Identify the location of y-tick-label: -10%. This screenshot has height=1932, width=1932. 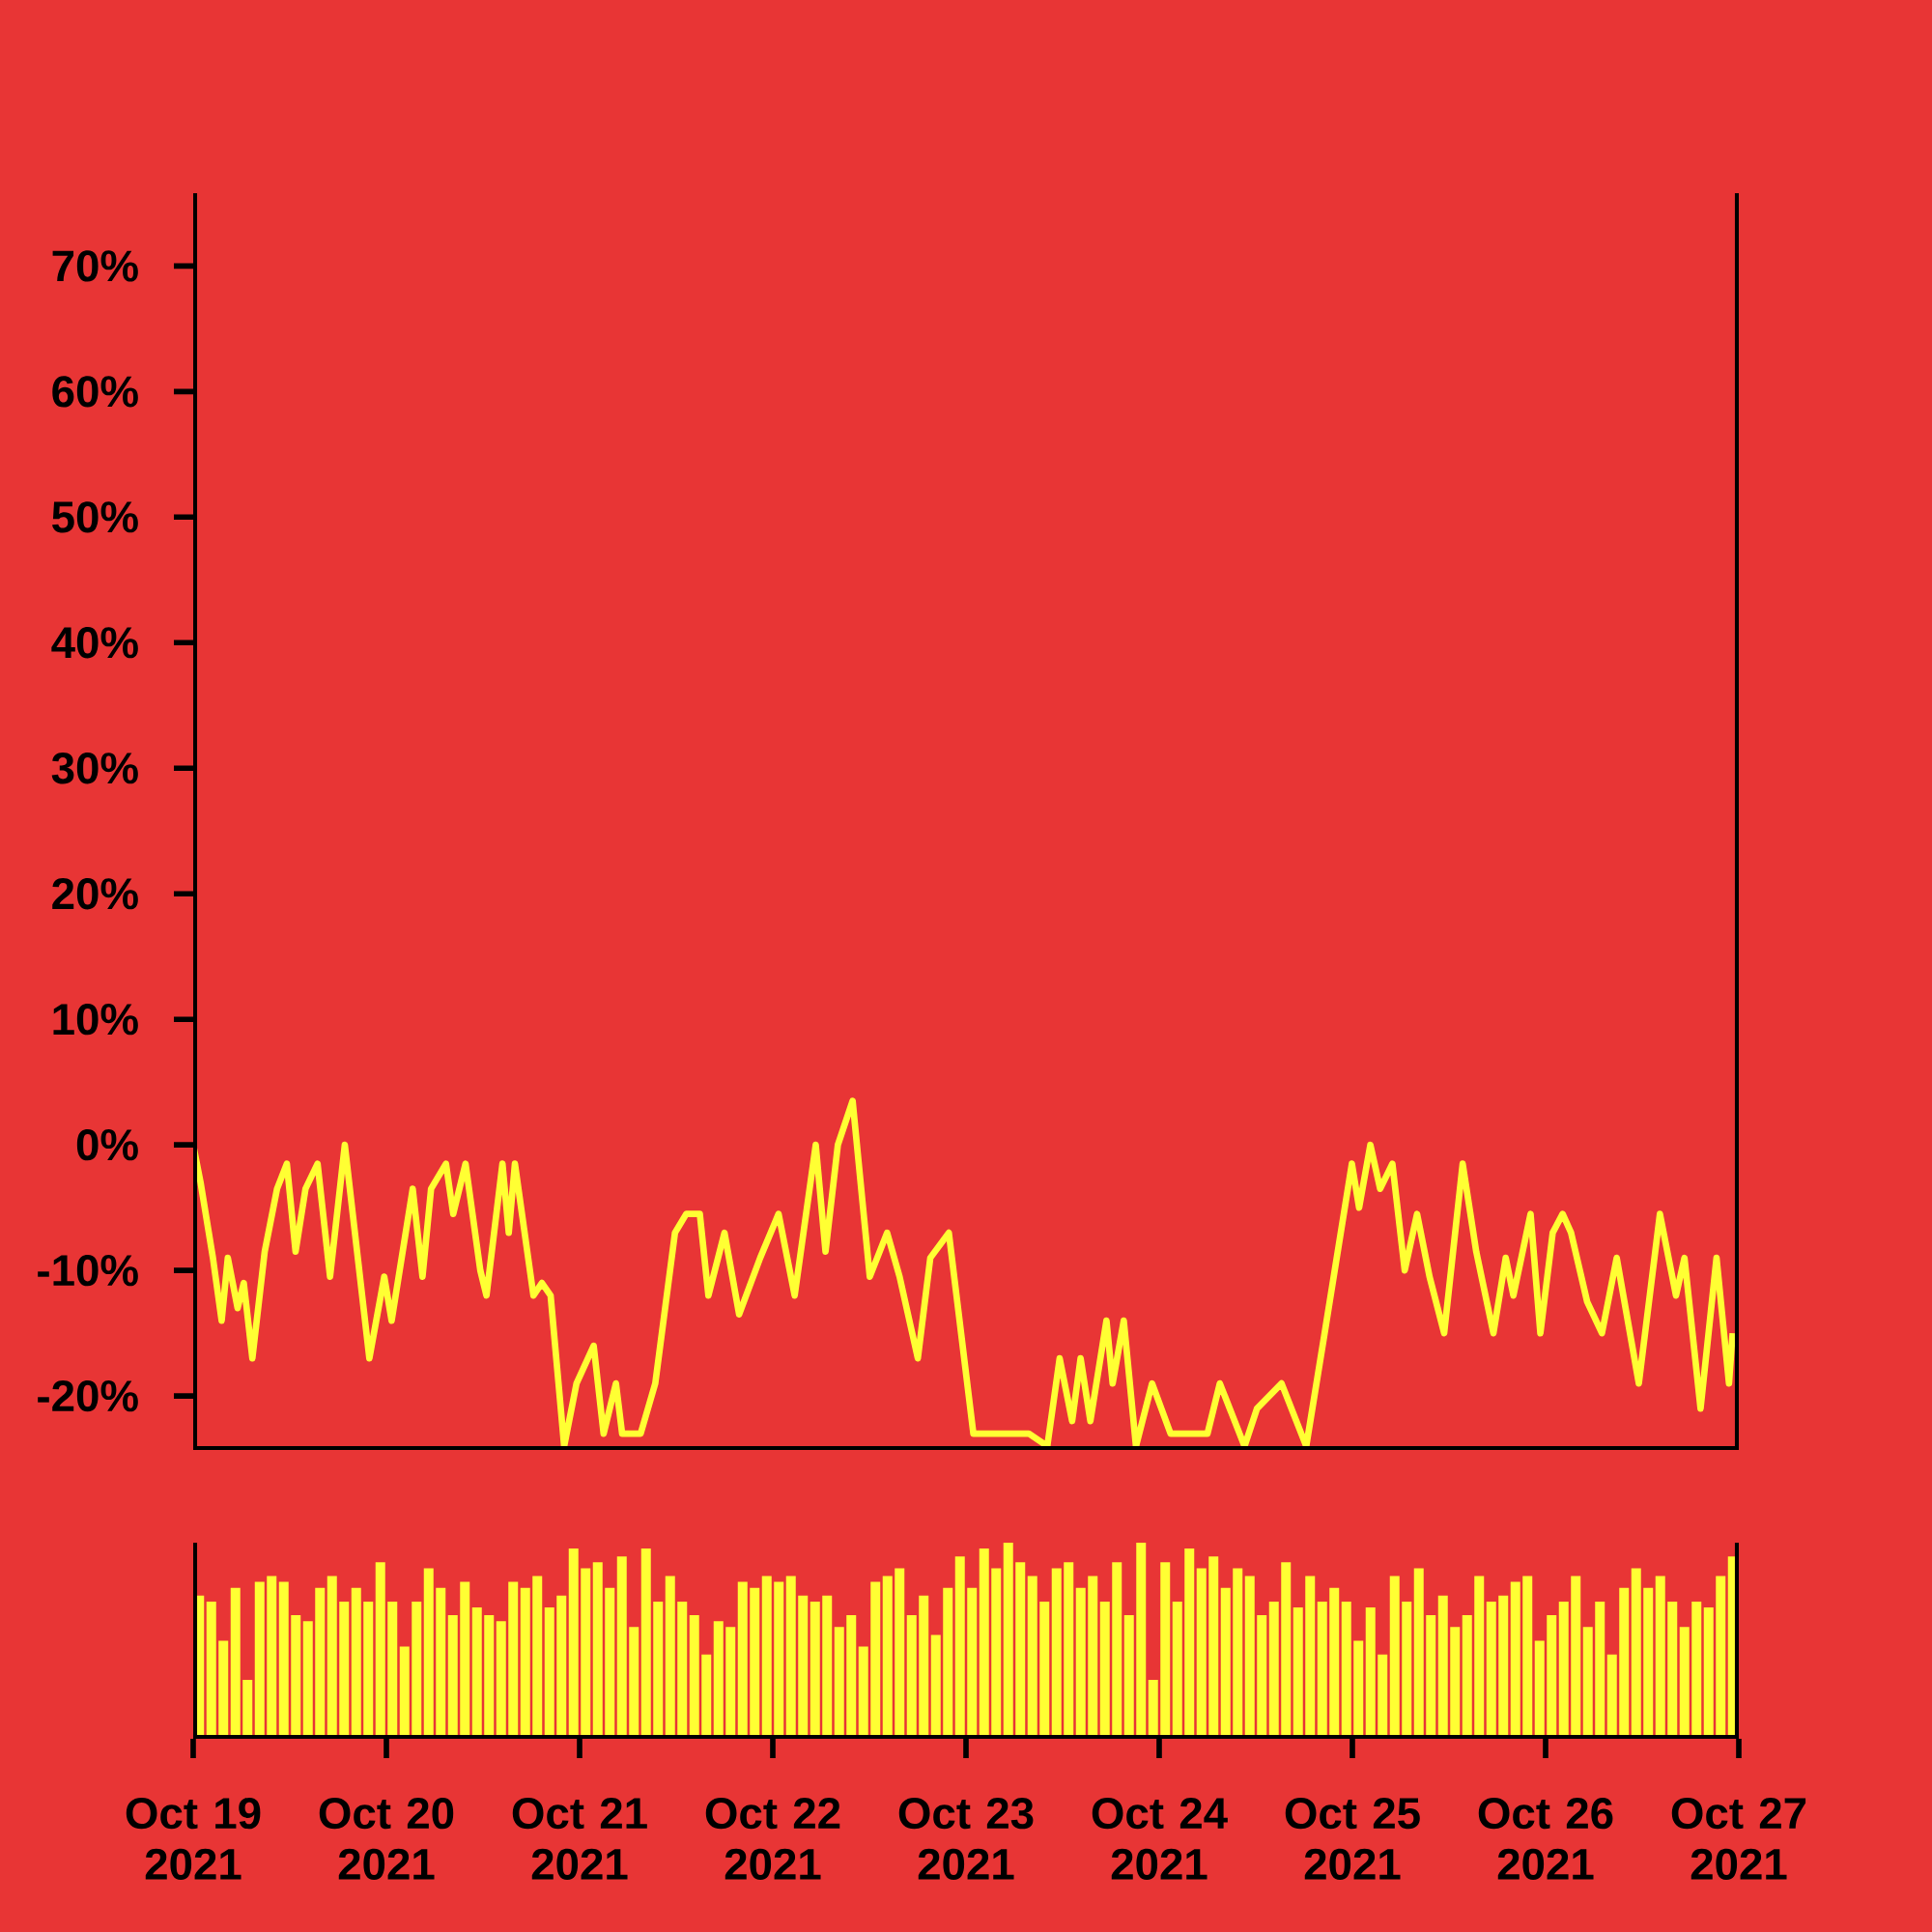
(88, 1270).